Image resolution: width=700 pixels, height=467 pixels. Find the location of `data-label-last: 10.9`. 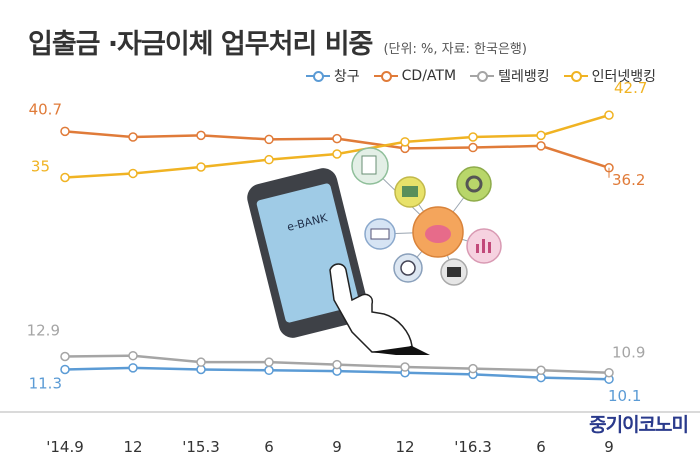

data-label-last: 10.9 is located at coordinates (628, 353).